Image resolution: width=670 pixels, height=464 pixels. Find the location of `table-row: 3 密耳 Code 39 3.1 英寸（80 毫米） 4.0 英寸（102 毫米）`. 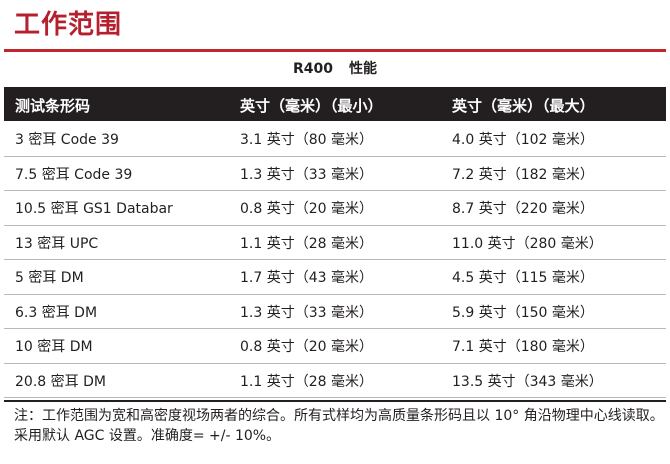

table-row: 3 密耳 Code 39 3.1 英寸（80 毫米） 4.0 英寸（102 毫米） is located at coordinates (335, 139).